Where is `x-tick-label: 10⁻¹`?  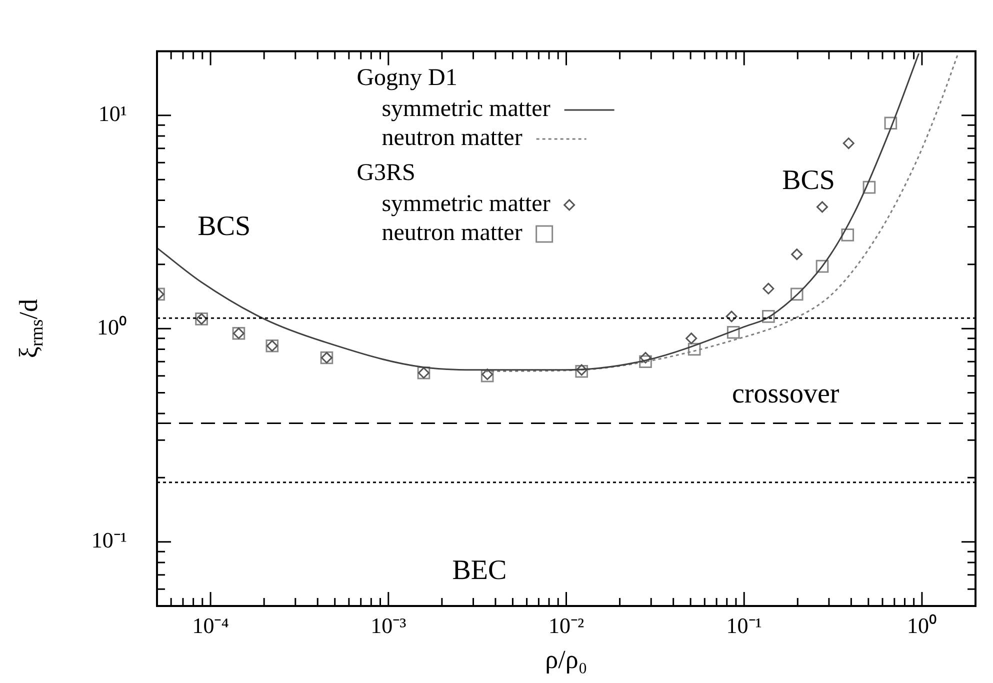 x-tick-label: 10⁻¹ is located at coordinates (744, 625).